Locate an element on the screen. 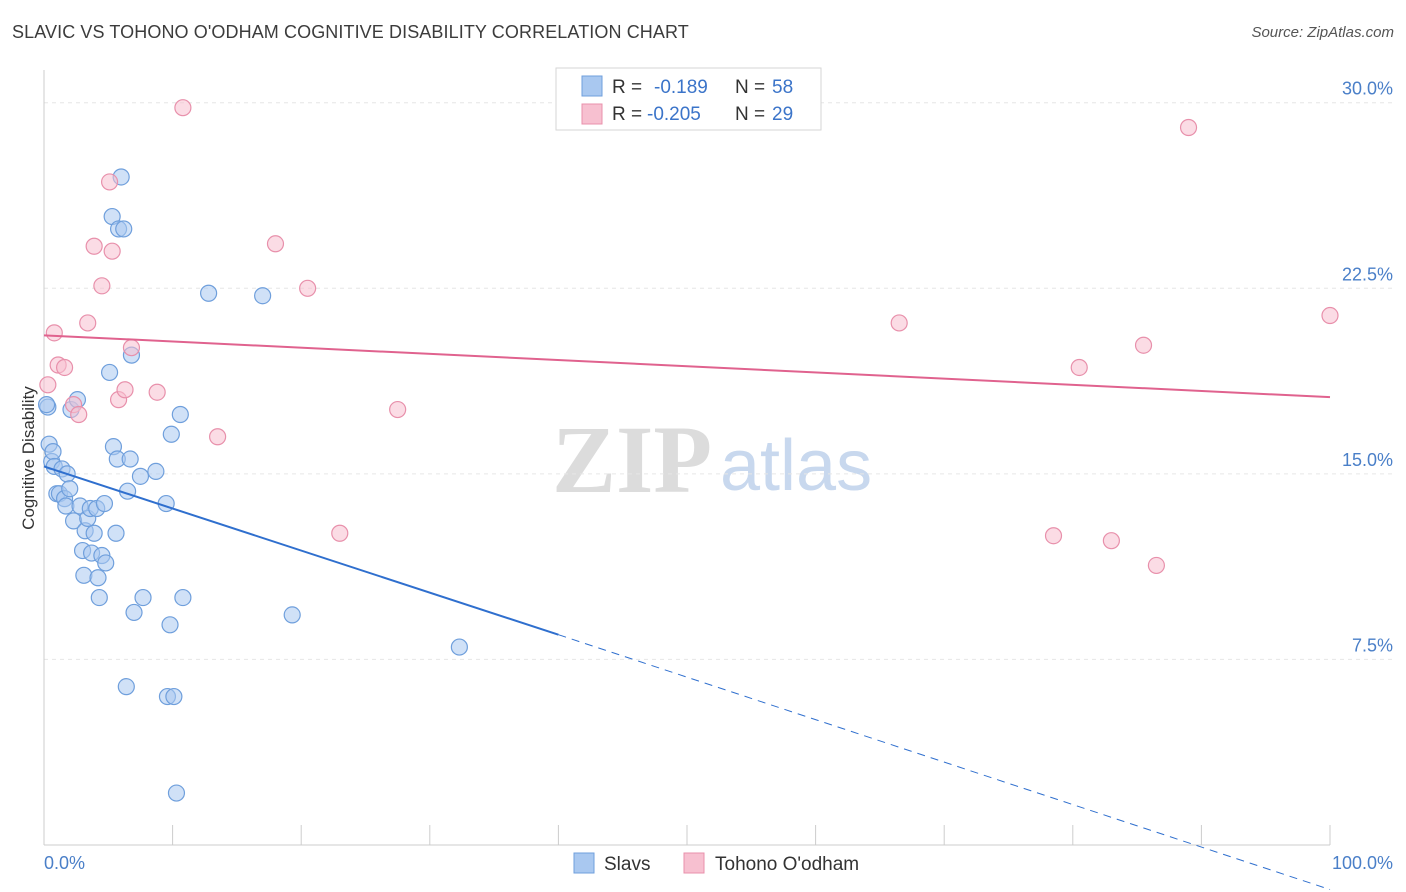 This screenshot has height=892, width=1406. x-tick-label-min: 0.0% is located at coordinates (64, 863).